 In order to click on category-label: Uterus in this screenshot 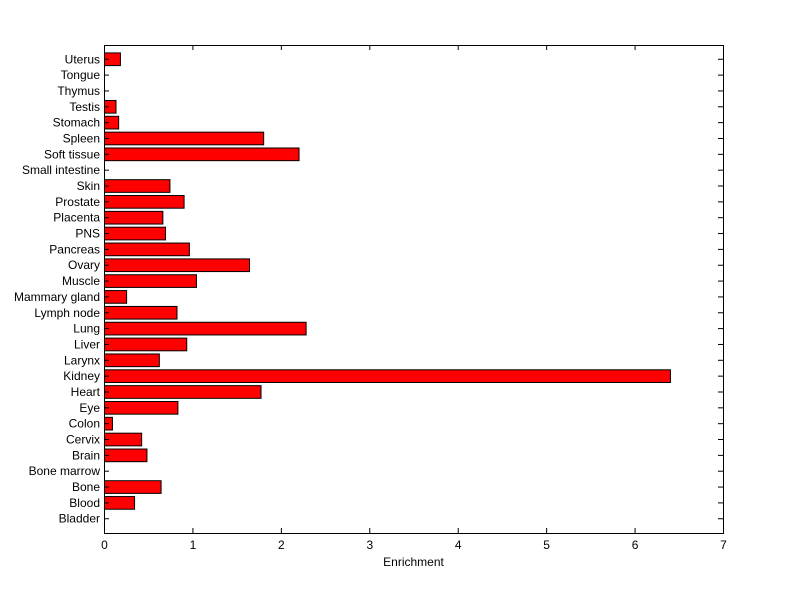, I will do `click(82, 59)`.